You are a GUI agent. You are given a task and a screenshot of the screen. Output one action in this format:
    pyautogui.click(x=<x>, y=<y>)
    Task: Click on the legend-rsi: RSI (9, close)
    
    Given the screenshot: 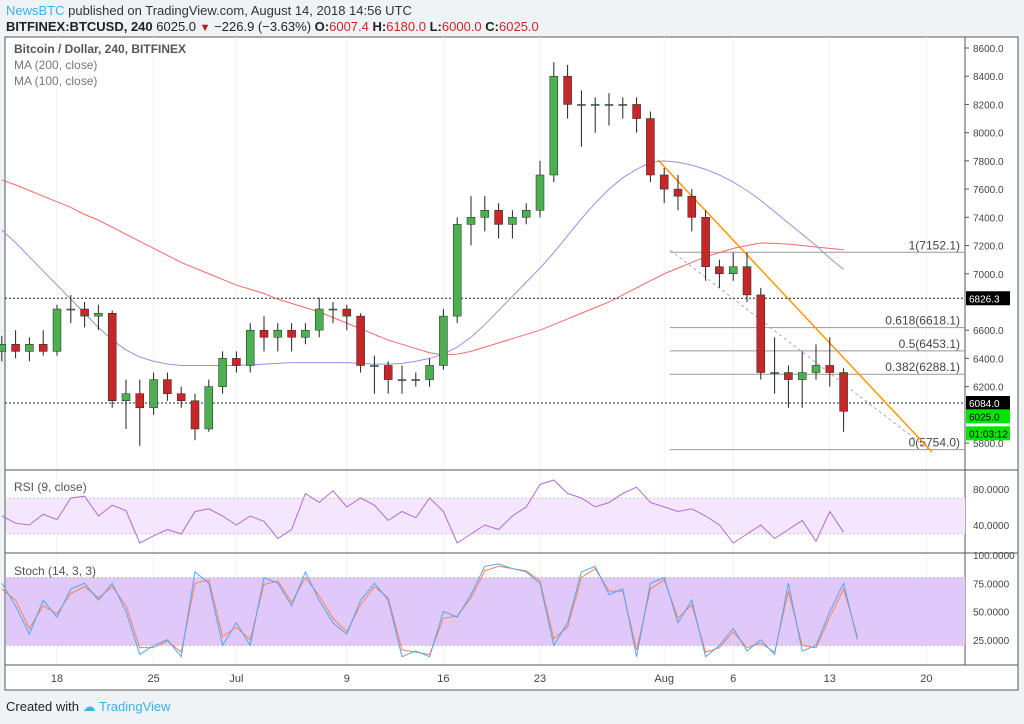 What is the action you would take?
    pyautogui.click(x=50, y=487)
    